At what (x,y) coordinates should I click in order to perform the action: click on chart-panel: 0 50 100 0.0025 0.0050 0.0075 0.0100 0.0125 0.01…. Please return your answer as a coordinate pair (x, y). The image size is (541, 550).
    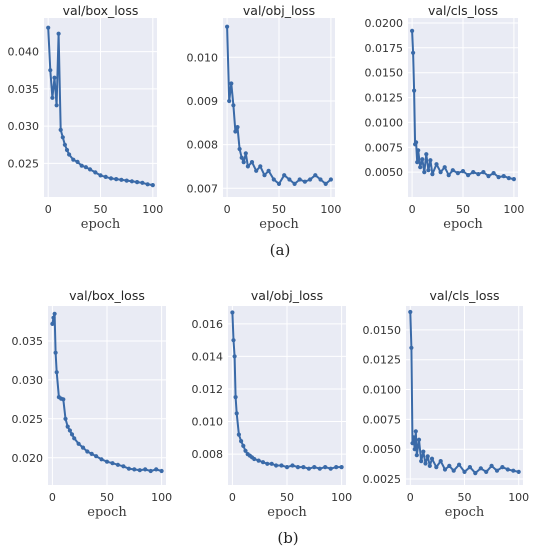
    Looking at the image, I should click on (446, 404).